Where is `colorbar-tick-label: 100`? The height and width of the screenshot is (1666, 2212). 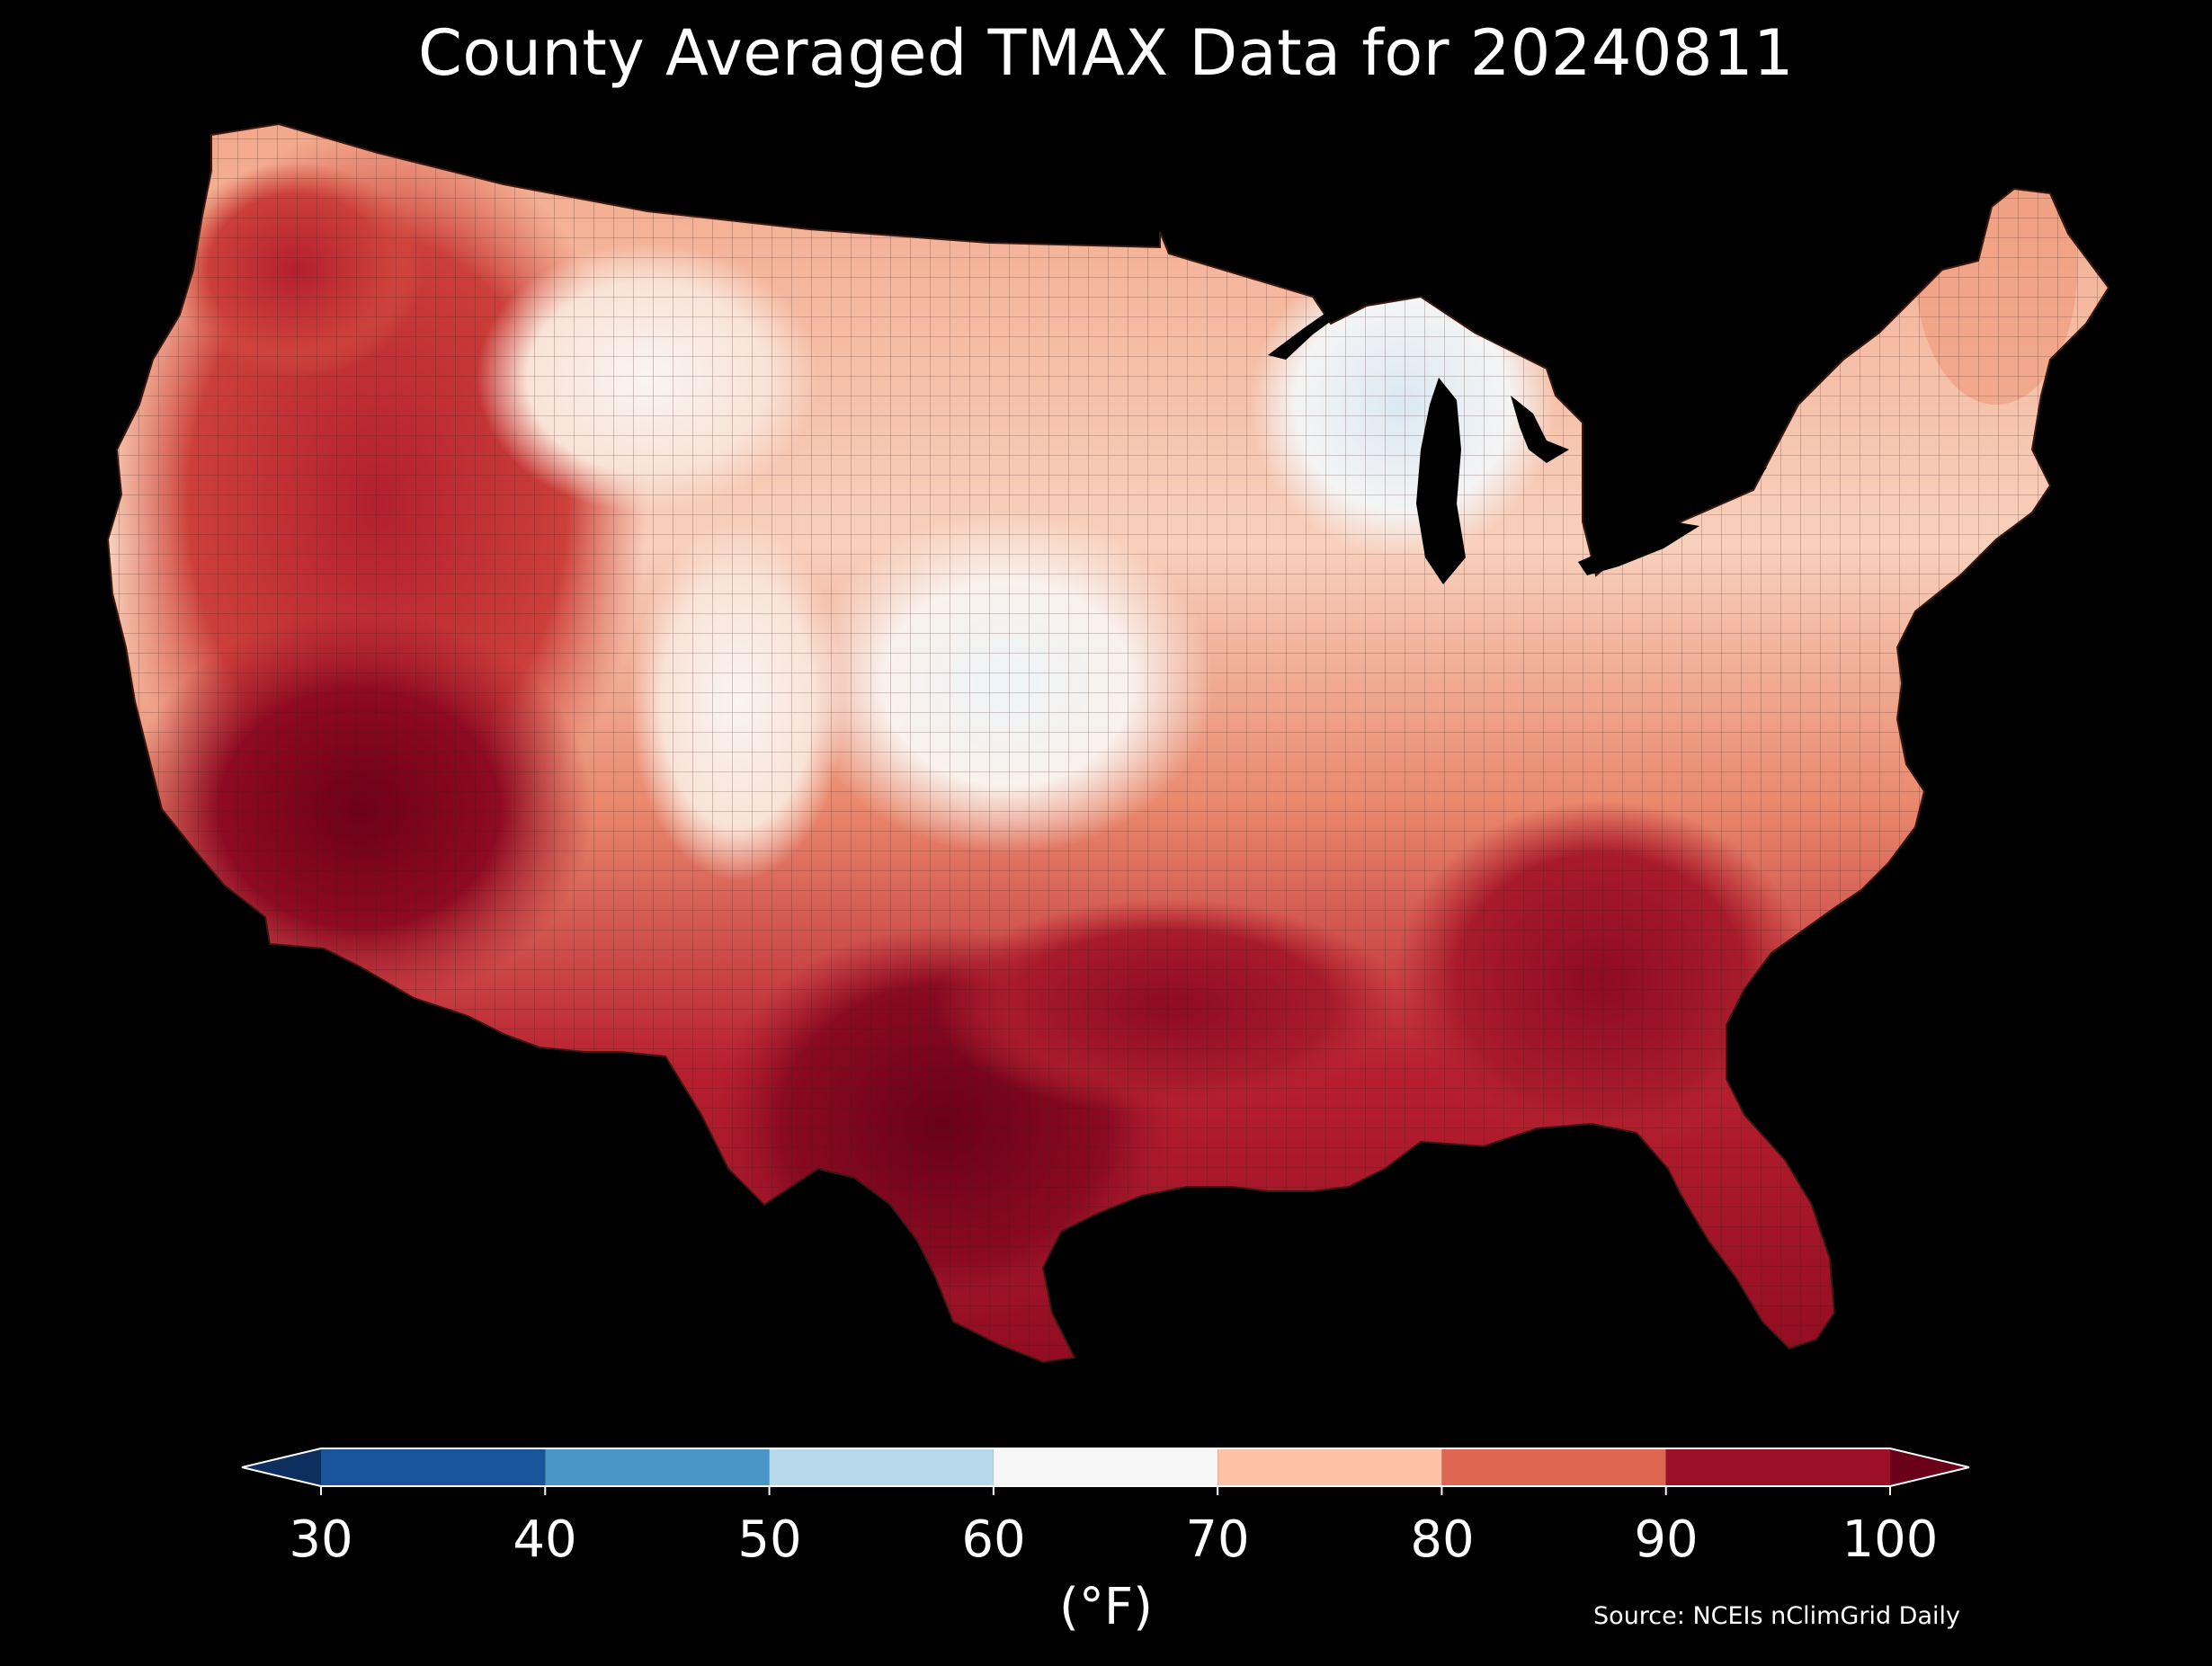
colorbar-tick-label: 100 is located at coordinates (1890, 1540).